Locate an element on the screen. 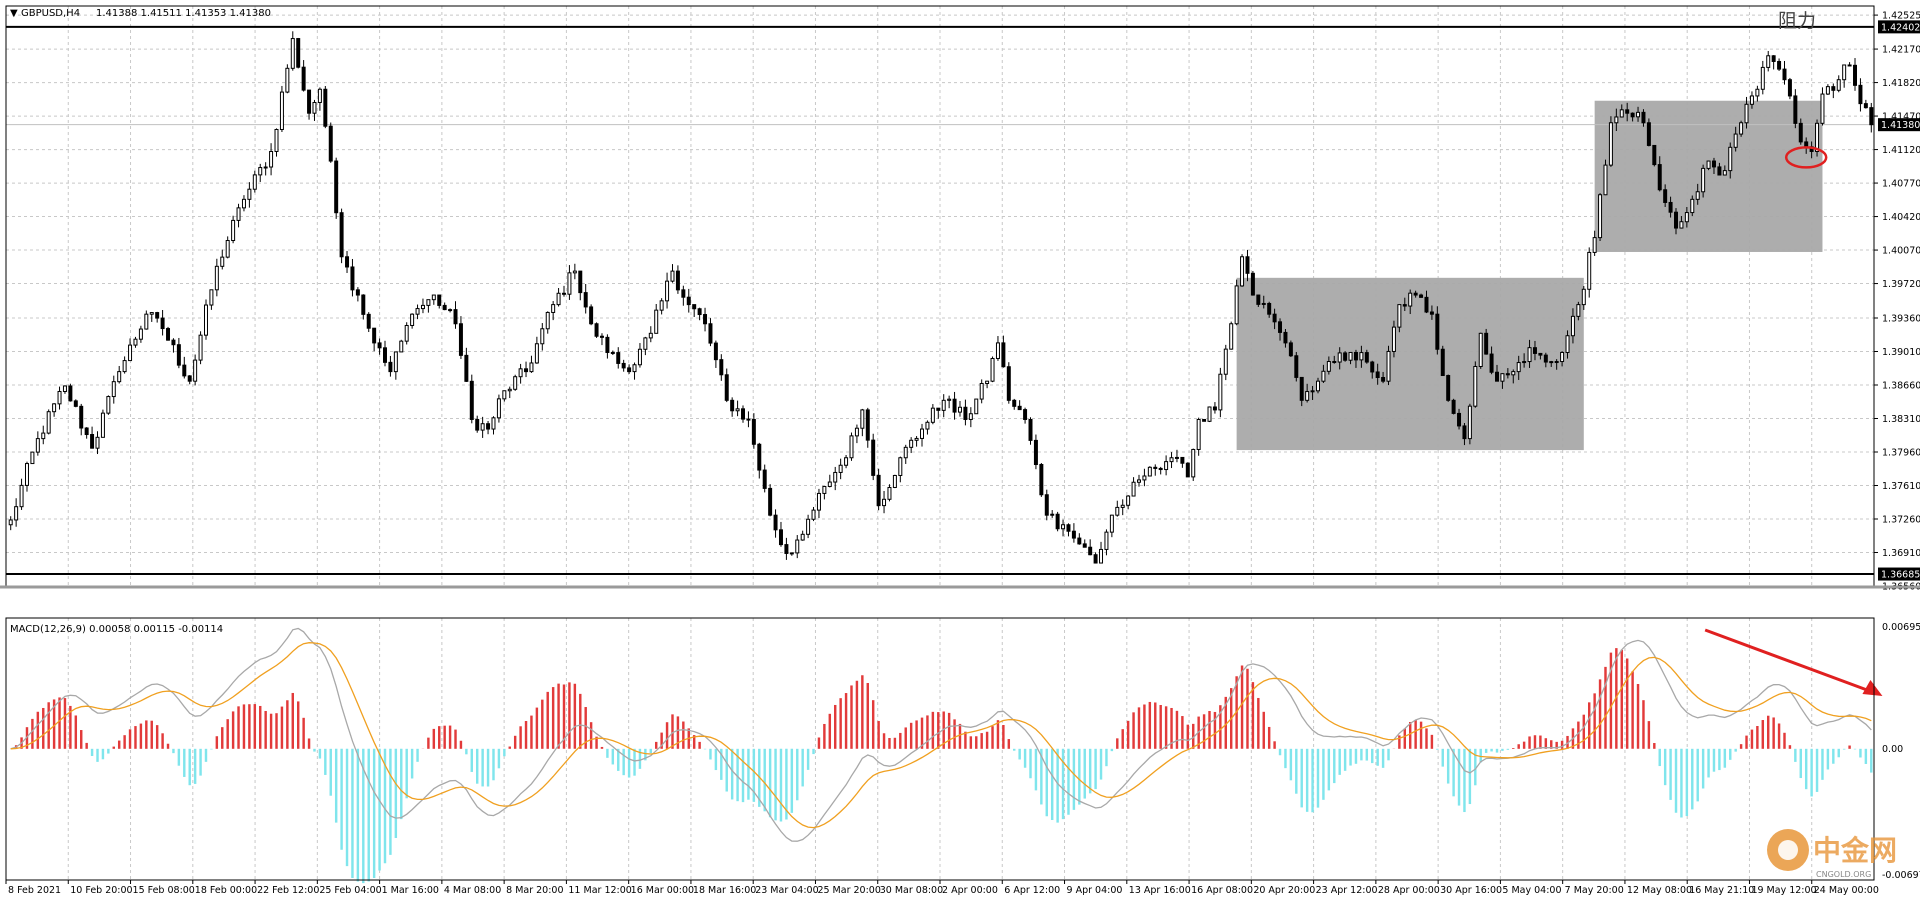 The image size is (1920, 904). price-tick-label-2: 1.41820 is located at coordinates (1901, 83).